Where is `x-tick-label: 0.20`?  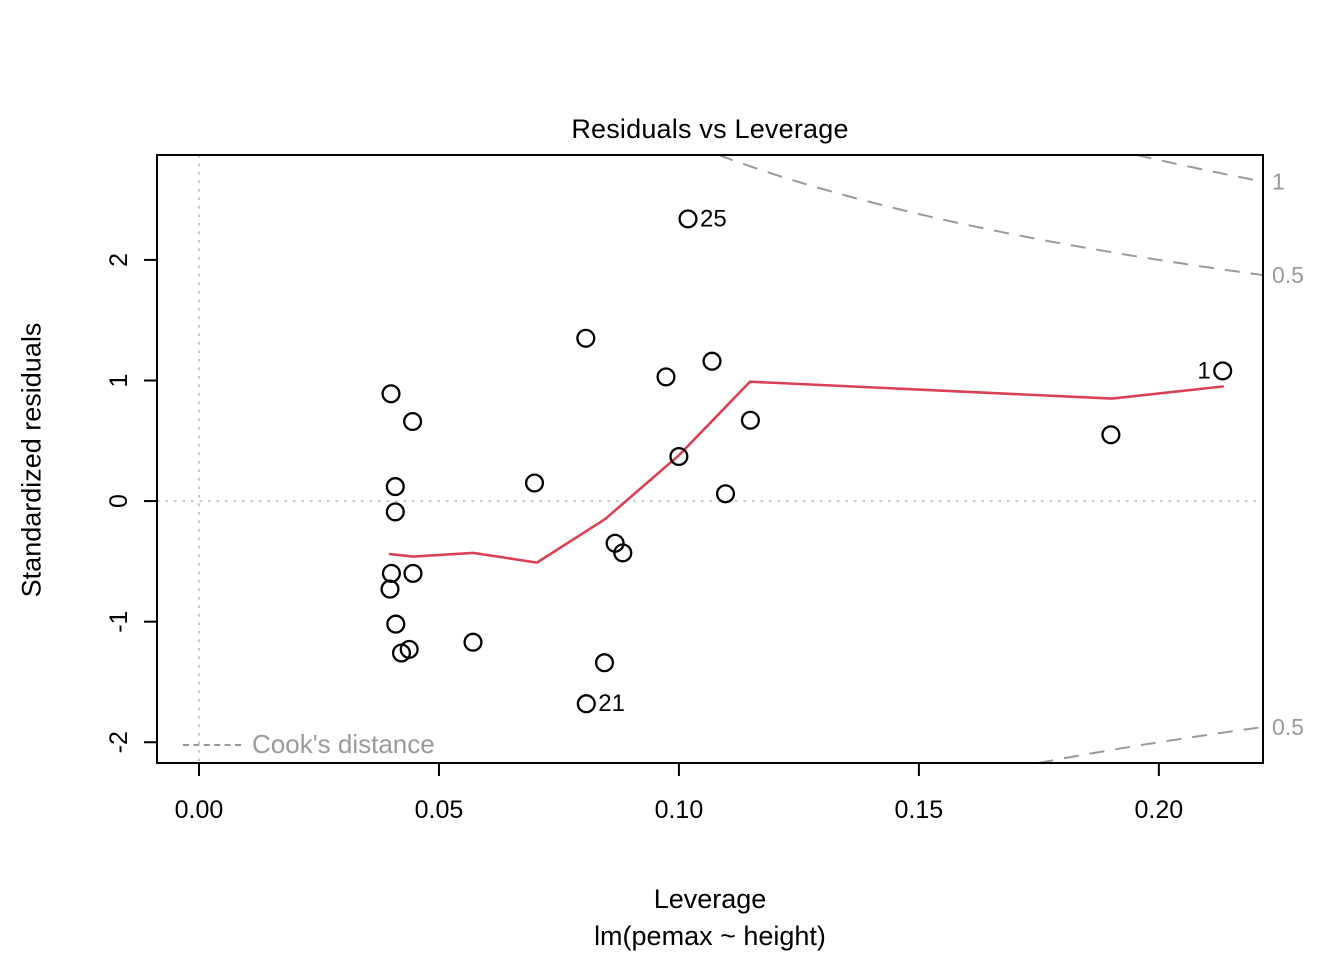
x-tick-label: 0.20 is located at coordinates (1159, 810).